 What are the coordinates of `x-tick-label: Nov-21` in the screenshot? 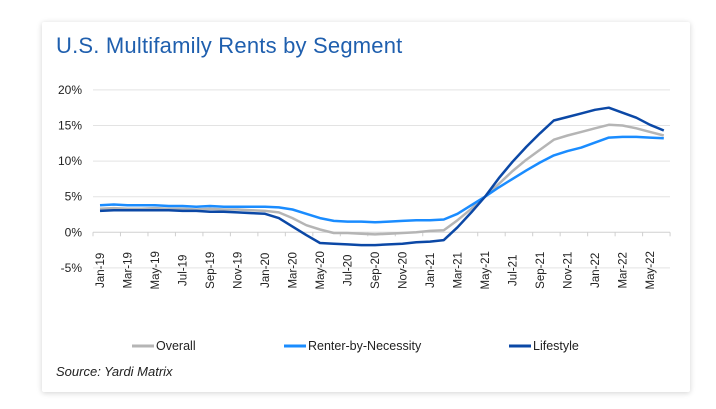 It's located at (569, 270).